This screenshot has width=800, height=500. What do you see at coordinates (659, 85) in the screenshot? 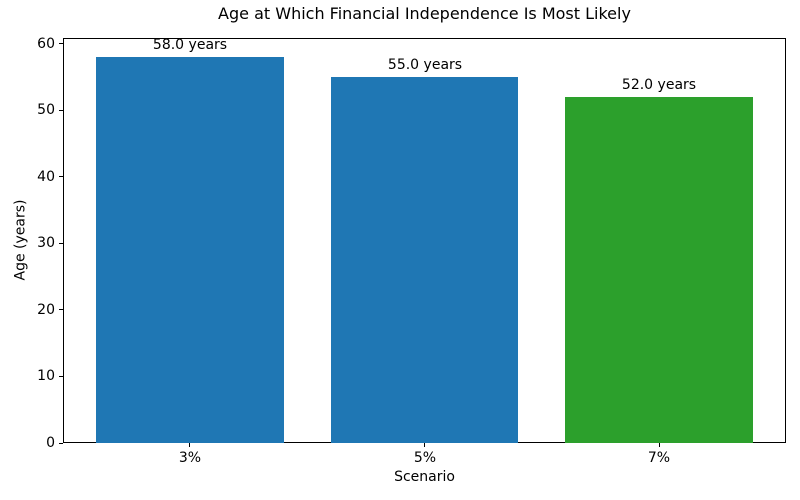
I see `bar-value-label: 52.0 years` at bounding box center [659, 85].